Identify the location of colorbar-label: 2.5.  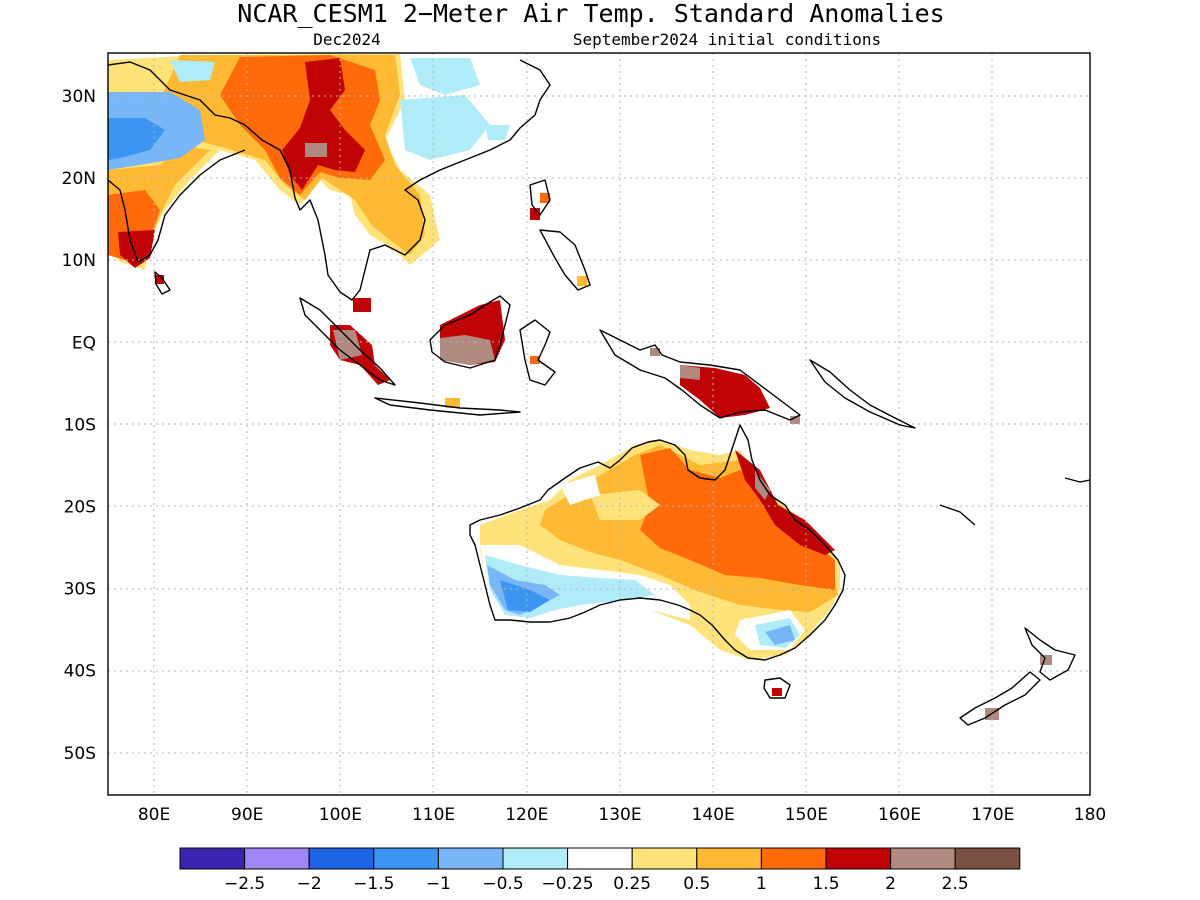
(955, 884).